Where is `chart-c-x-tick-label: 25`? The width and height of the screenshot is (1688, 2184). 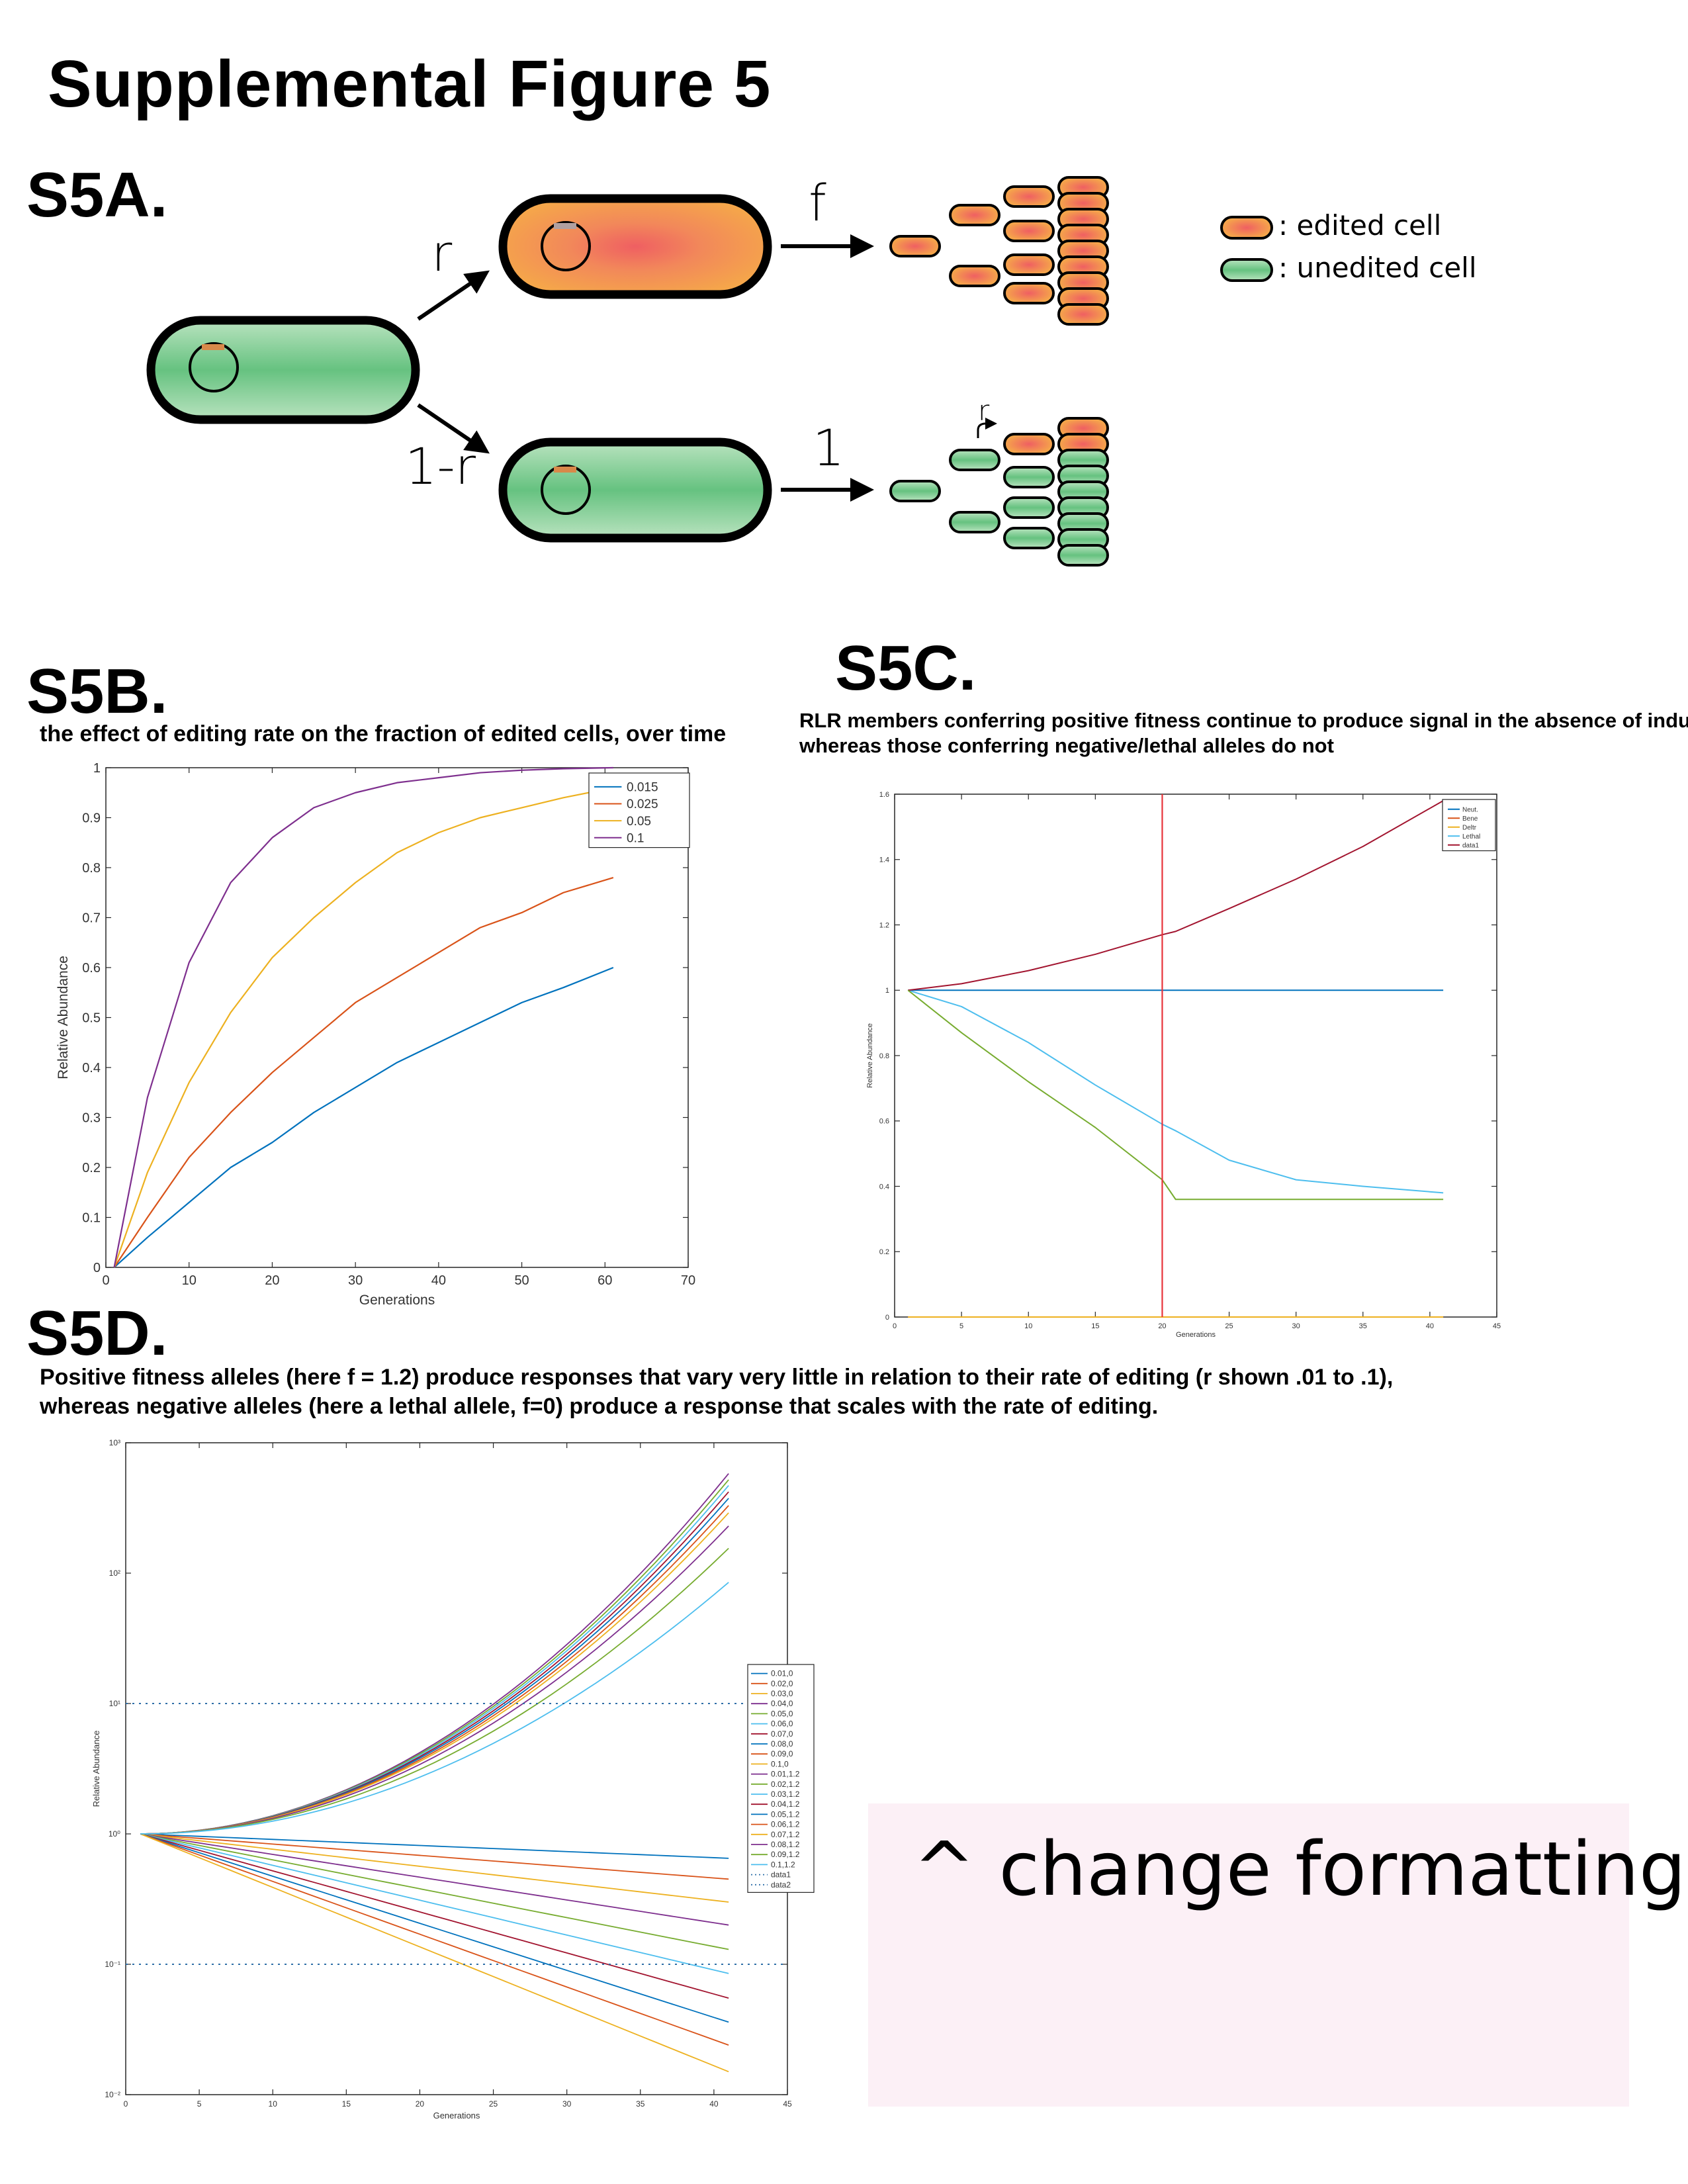 chart-c-x-tick-label: 25 is located at coordinates (1229, 1326).